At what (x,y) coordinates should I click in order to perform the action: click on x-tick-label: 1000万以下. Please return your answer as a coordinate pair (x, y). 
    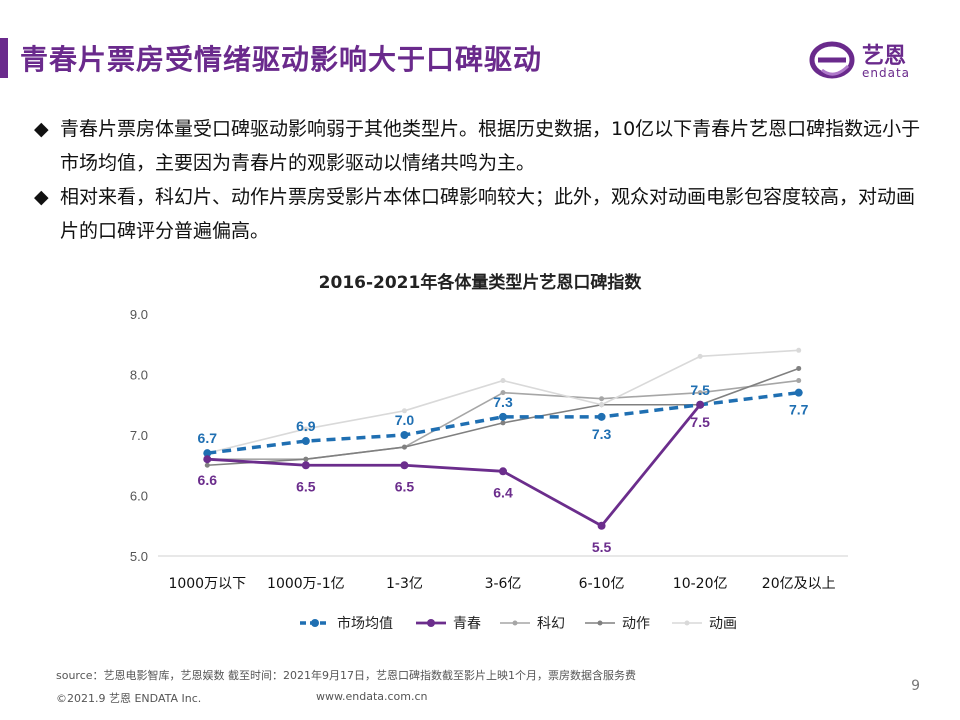
    Looking at the image, I should click on (207, 584).